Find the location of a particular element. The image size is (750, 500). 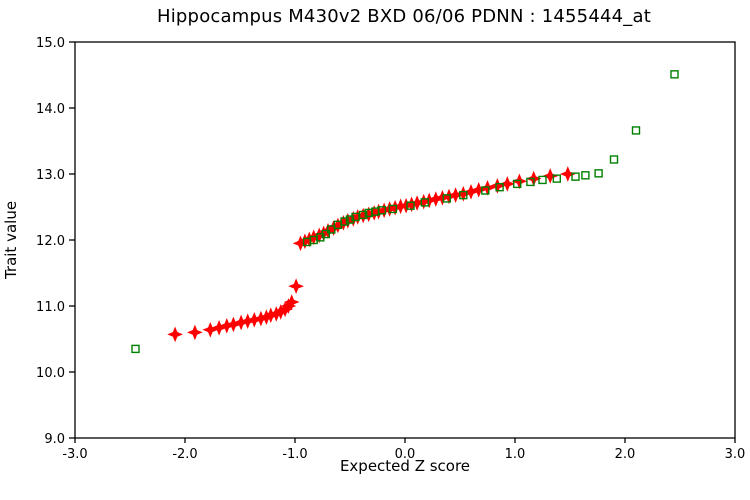

y-tick-label: 15.0 is located at coordinates (50, 43).